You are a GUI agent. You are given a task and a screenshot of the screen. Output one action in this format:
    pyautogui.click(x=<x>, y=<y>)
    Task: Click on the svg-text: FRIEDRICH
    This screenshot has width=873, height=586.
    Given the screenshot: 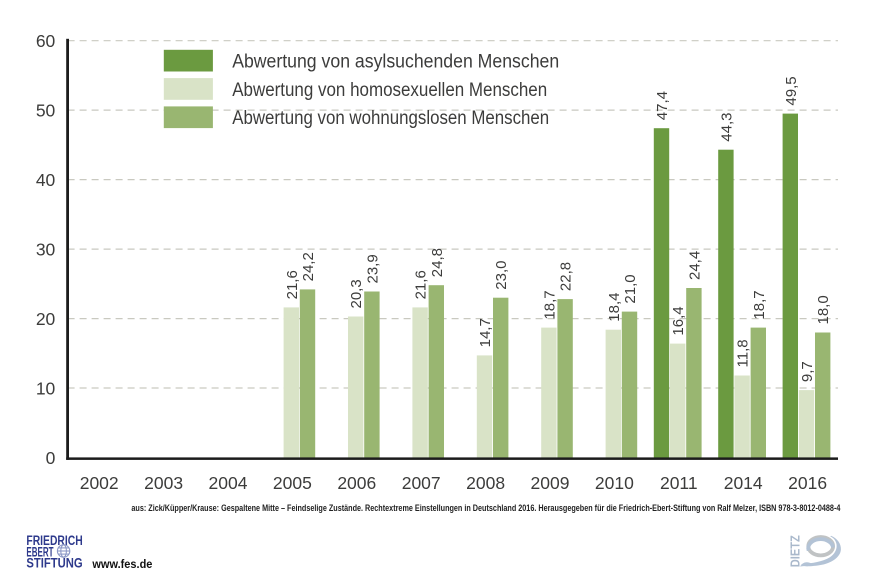 What is the action you would take?
    pyautogui.click(x=54, y=540)
    